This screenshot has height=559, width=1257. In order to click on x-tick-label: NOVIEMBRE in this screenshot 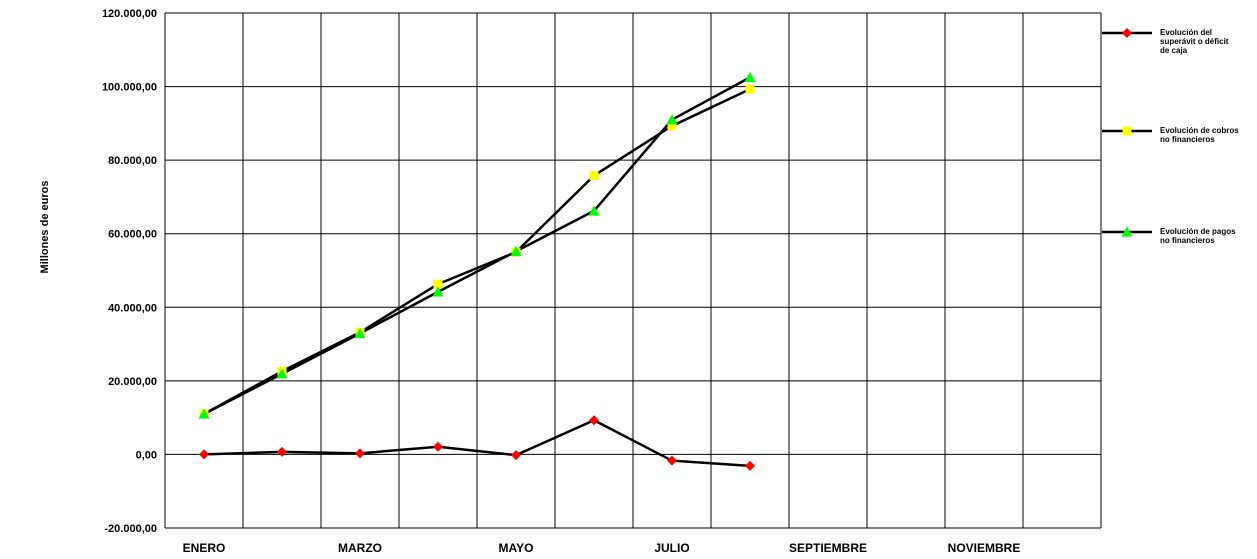, I will do `click(984, 548)`.